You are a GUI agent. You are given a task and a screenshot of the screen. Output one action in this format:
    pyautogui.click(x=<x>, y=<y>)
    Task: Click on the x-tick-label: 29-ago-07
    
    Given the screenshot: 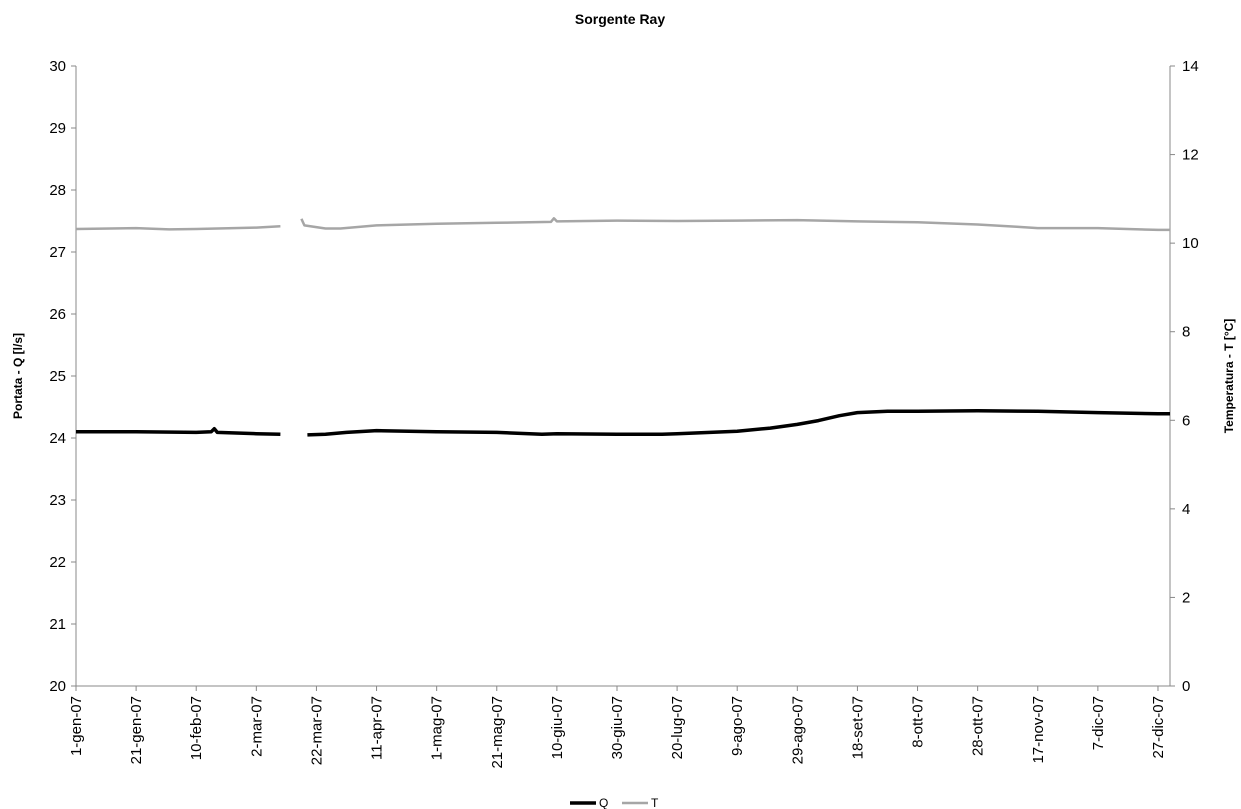 What is the action you would take?
    pyautogui.click(x=797, y=730)
    